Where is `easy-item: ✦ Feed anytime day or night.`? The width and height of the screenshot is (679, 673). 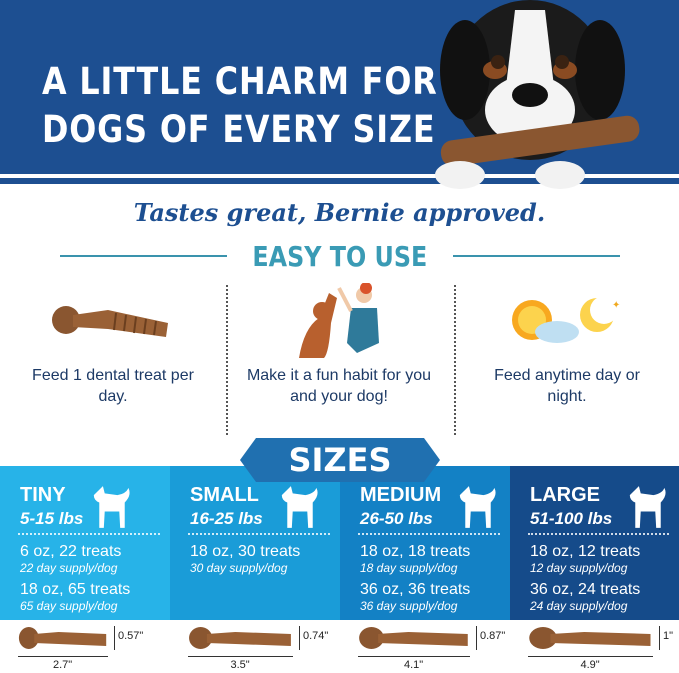 easy-item: ✦ Feed anytime day or night. is located at coordinates (566, 360).